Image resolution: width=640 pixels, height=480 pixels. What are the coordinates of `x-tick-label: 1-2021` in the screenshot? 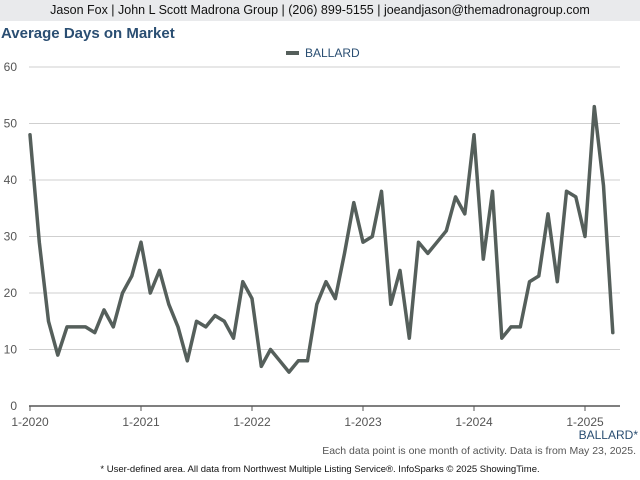 It's located at (141, 422).